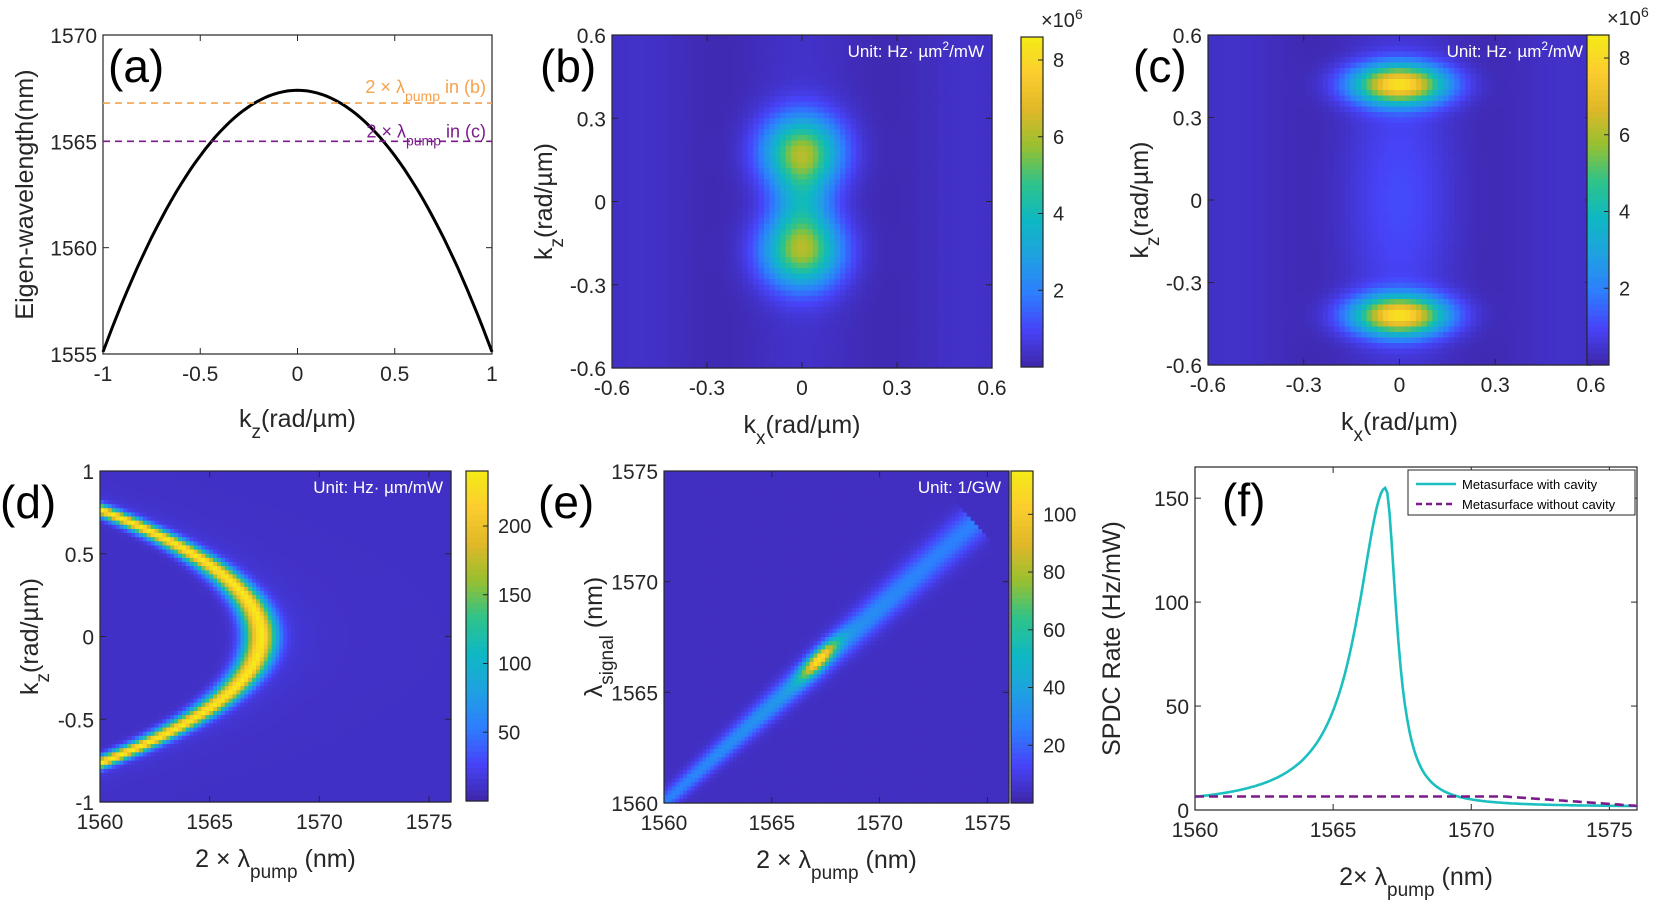  I want to click on label-part: z, so click(557, 243).